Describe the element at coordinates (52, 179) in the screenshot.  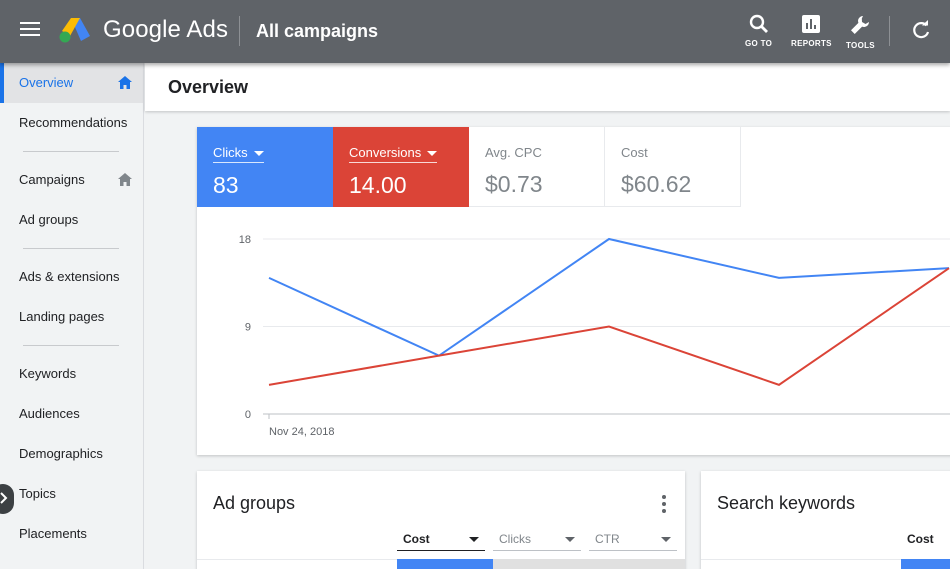
I see `sidebar-item-label: Campaigns` at that location.